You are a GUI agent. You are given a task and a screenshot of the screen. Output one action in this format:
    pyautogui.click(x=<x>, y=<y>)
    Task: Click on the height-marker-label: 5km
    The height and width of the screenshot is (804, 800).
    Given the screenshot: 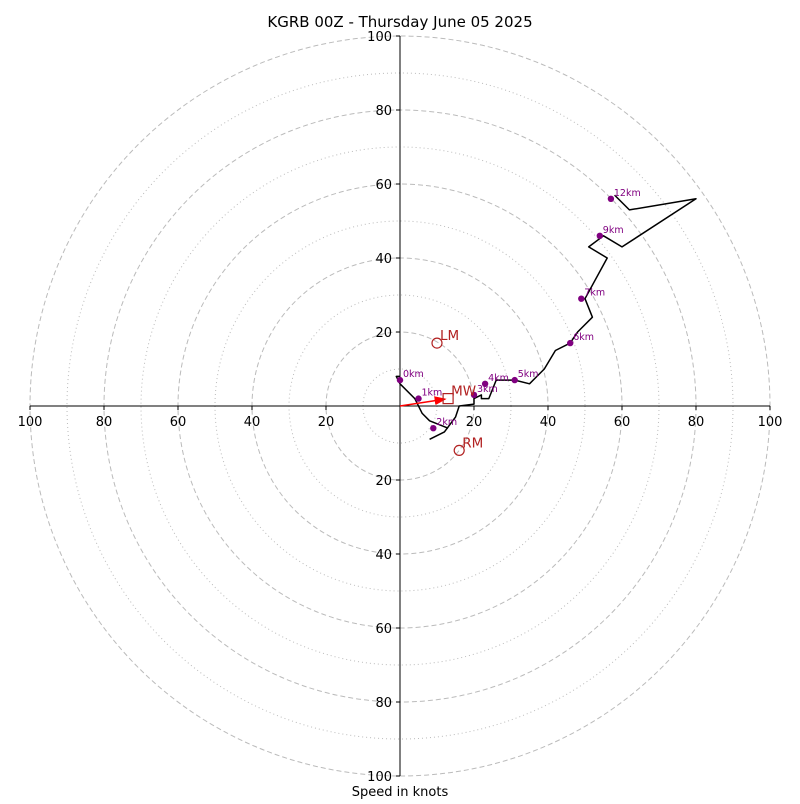 What is the action you would take?
    pyautogui.click(x=528, y=374)
    